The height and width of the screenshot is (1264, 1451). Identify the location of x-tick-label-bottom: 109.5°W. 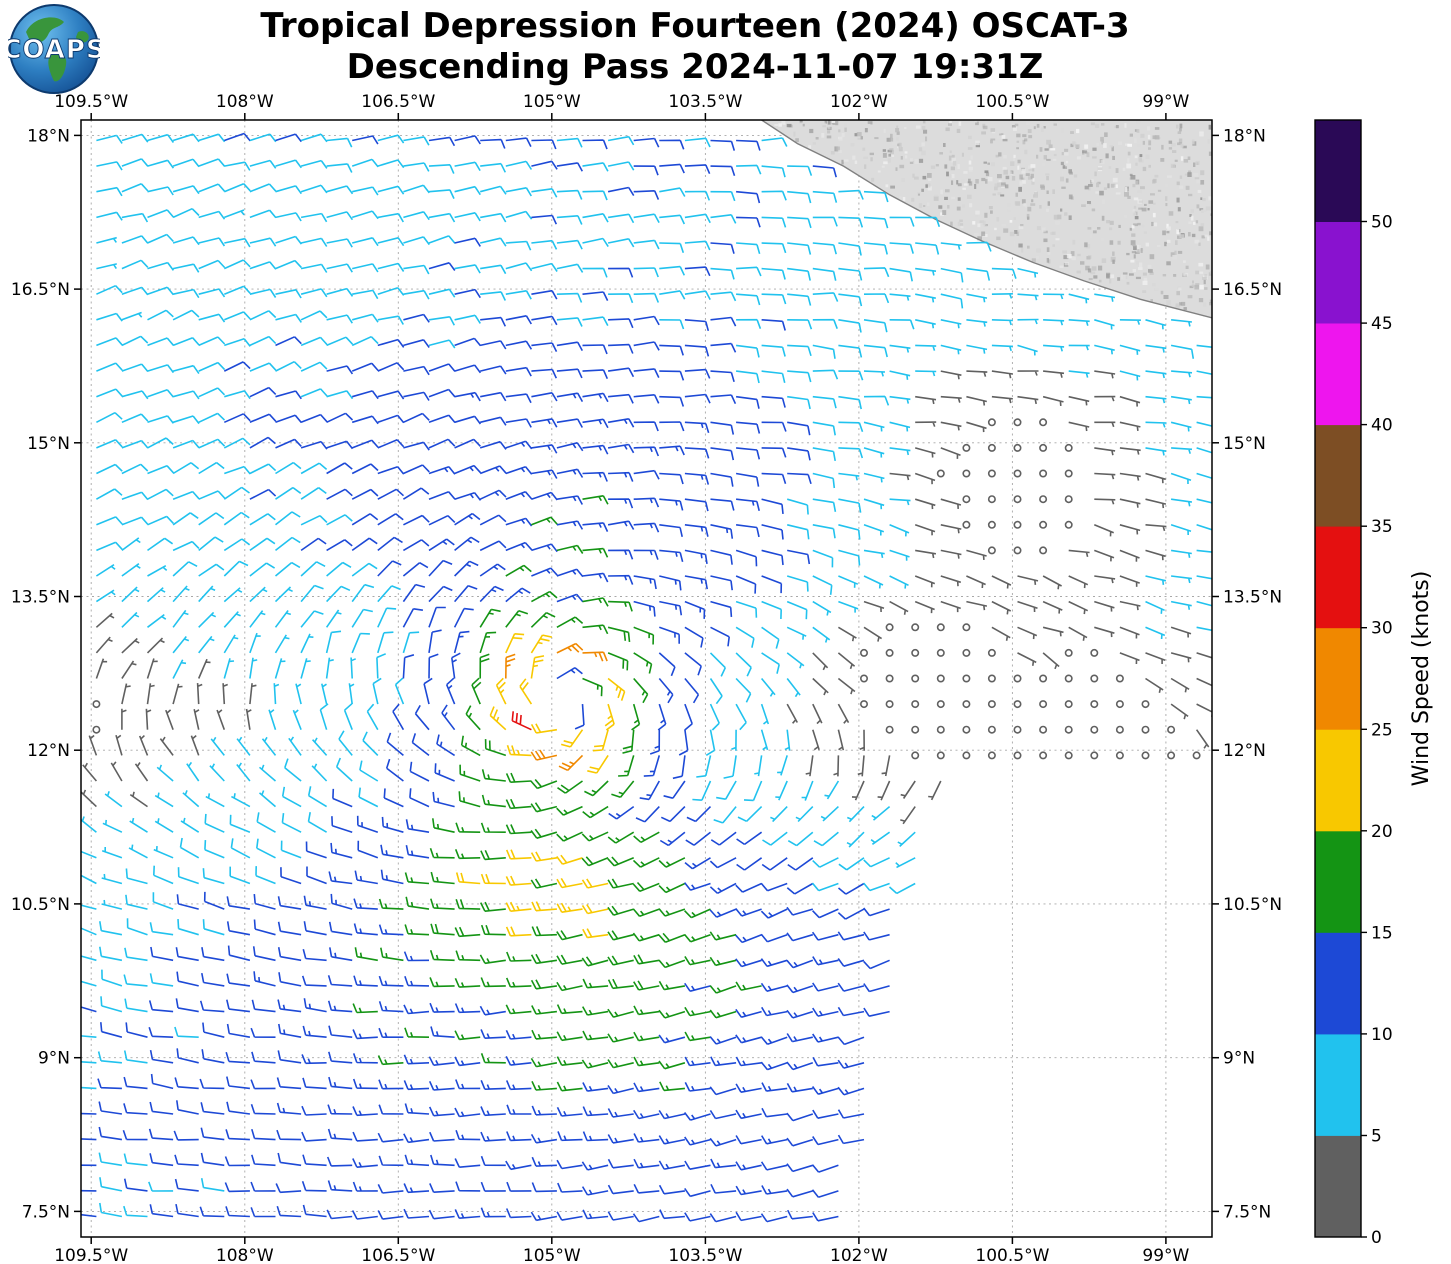
(91, 1255).